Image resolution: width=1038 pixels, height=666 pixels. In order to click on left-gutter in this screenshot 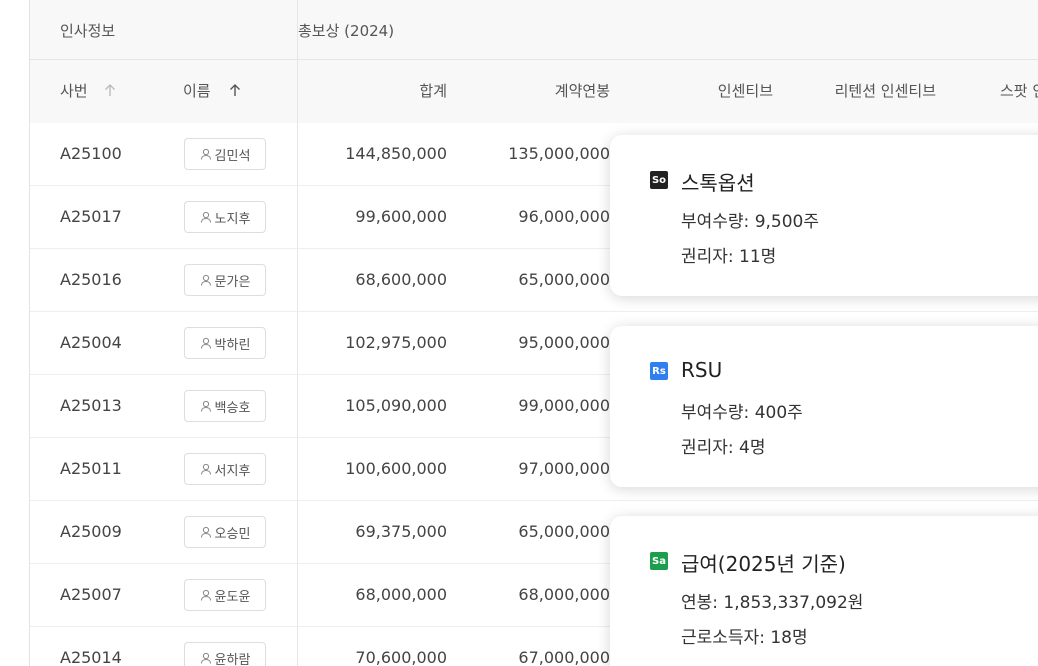, I will do `click(15, 333)`.